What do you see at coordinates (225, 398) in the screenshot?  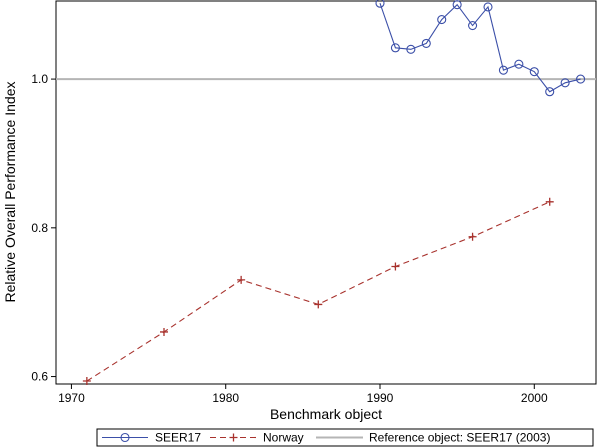 I see `x-tick-label: 1980` at bounding box center [225, 398].